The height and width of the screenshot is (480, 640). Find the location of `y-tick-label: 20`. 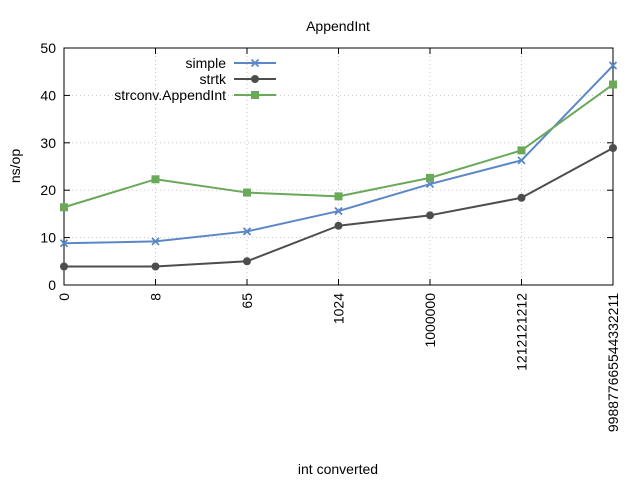

y-tick-label: 20 is located at coordinates (48, 190).